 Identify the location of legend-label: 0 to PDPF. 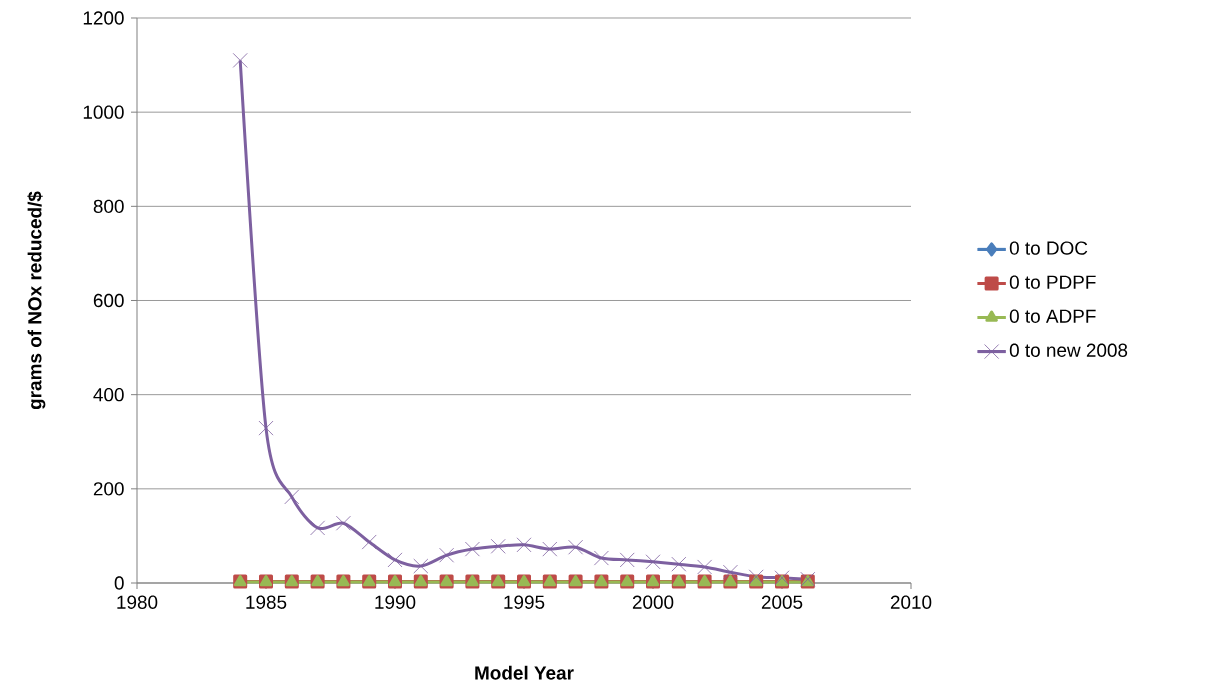
(1052, 282).